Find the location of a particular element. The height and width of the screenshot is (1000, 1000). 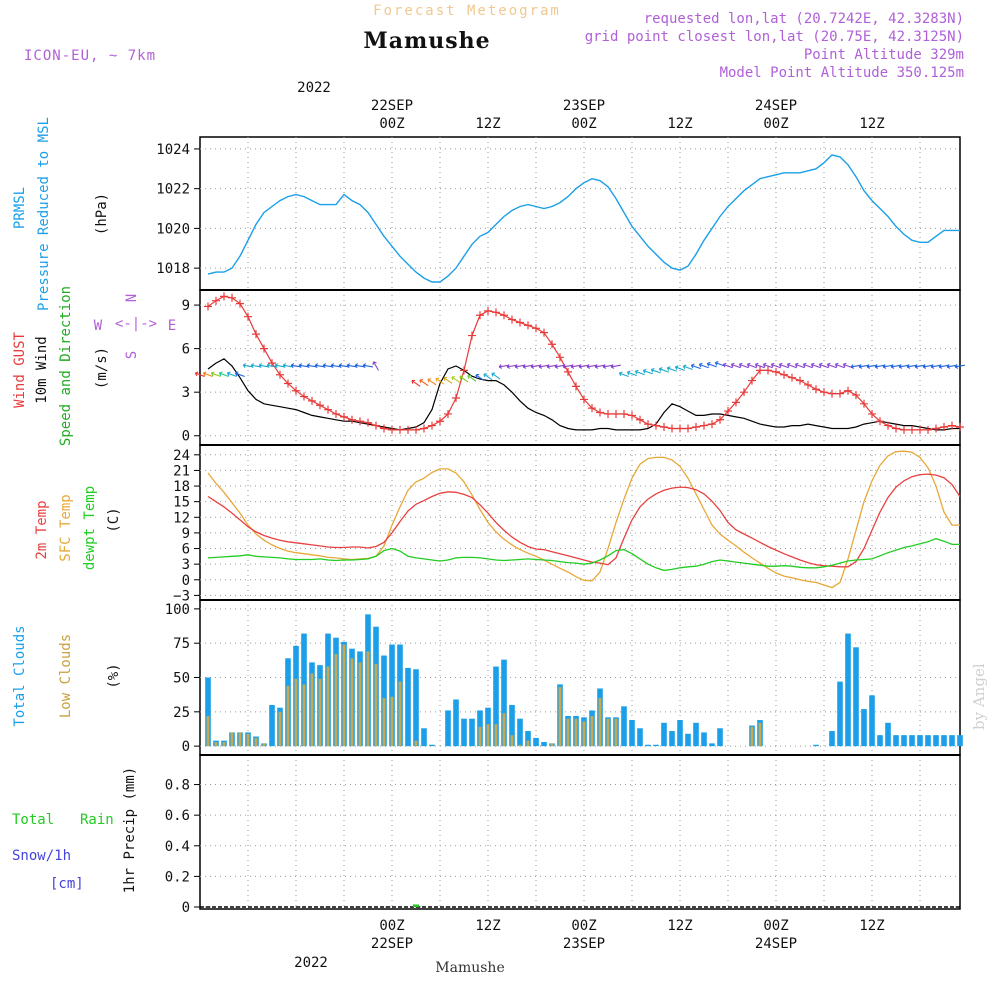

y-tick-label: 0 is located at coordinates (186, 908).